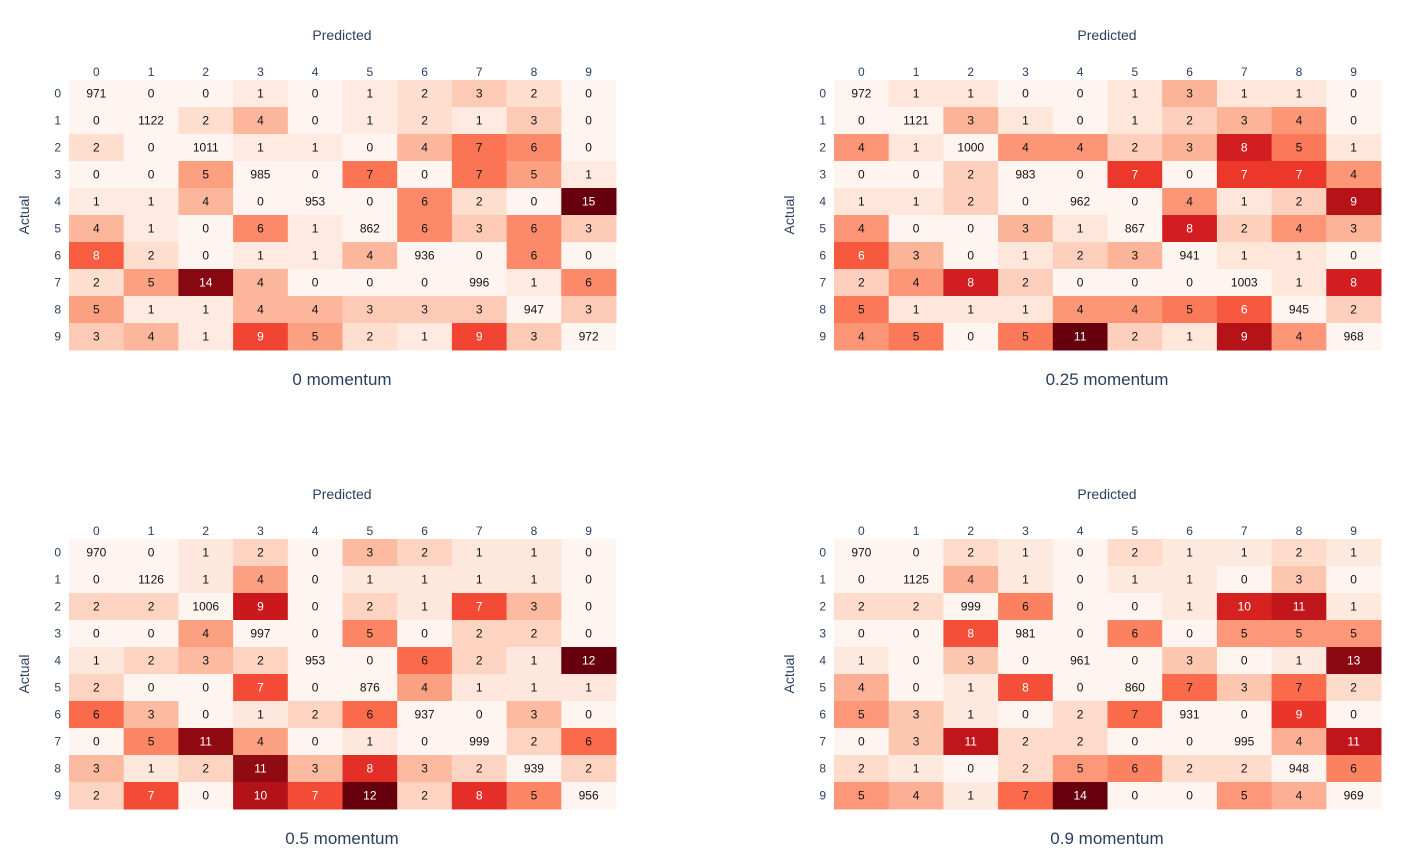  Describe the element at coordinates (822, 94) in the screenshot. I see `y-tick-label: 0` at that location.